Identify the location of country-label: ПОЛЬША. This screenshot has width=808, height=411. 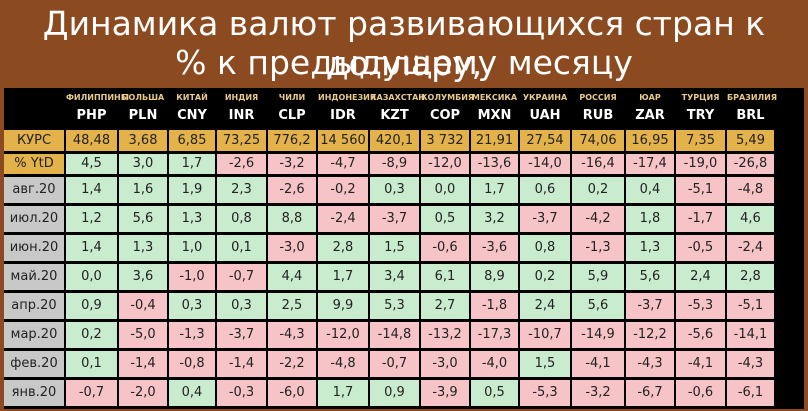
(143, 97).